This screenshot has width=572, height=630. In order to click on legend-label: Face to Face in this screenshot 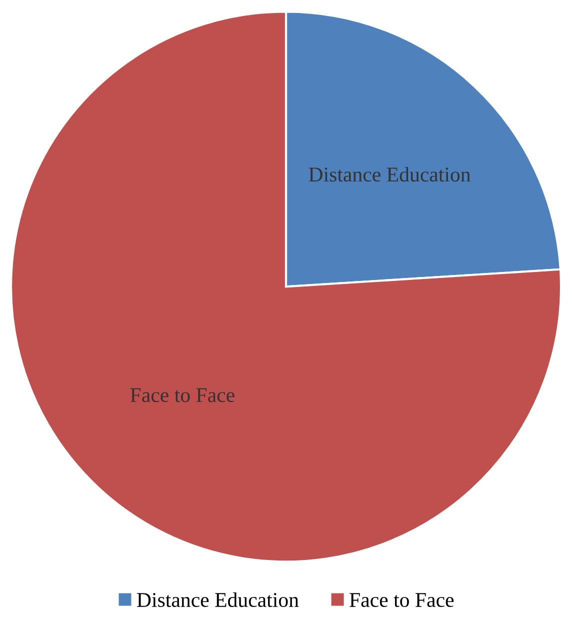, I will do `click(402, 600)`.